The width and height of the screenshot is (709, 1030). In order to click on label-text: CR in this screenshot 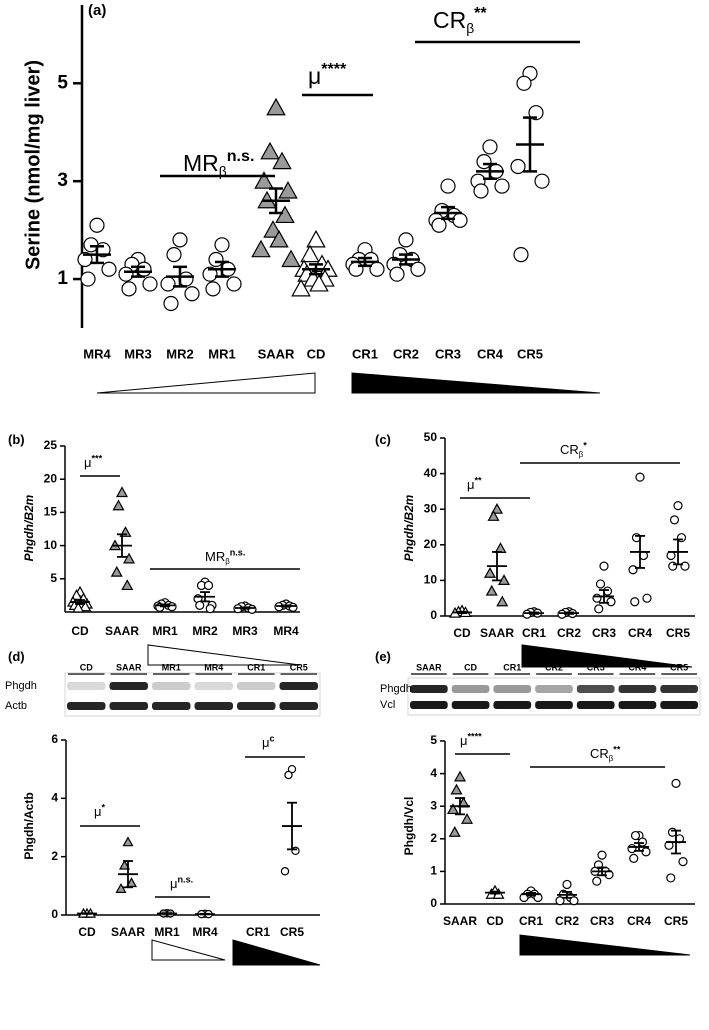, I will do `click(569, 449)`.